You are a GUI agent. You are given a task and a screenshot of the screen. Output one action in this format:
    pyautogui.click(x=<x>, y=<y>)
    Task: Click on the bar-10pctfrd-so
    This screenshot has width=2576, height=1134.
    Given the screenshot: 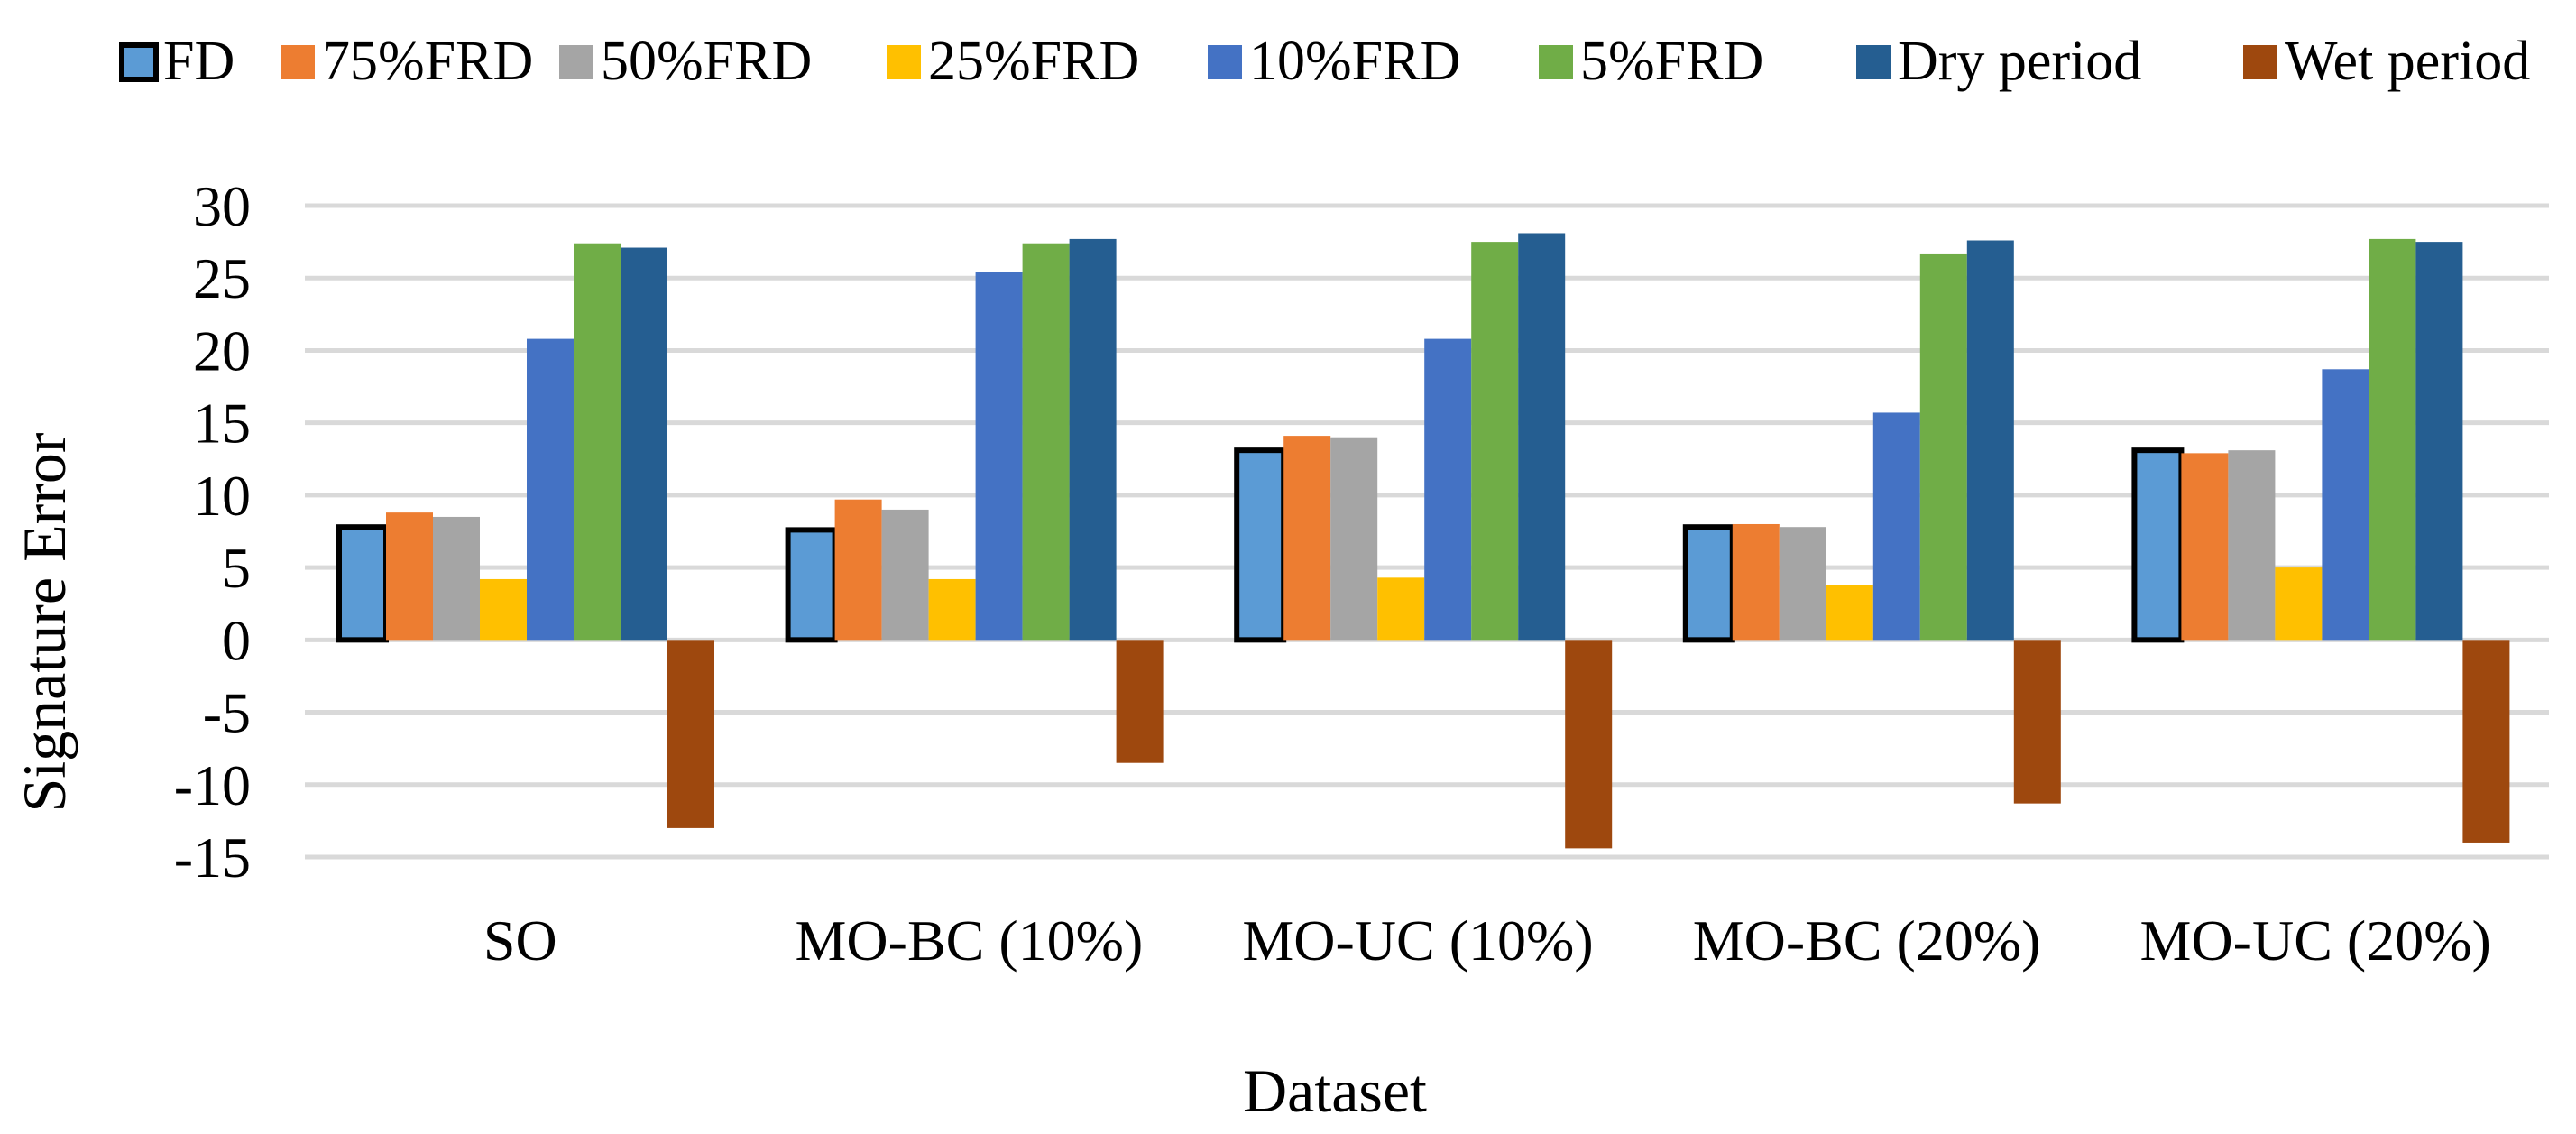 What is the action you would take?
    pyautogui.click(x=550, y=489)
    